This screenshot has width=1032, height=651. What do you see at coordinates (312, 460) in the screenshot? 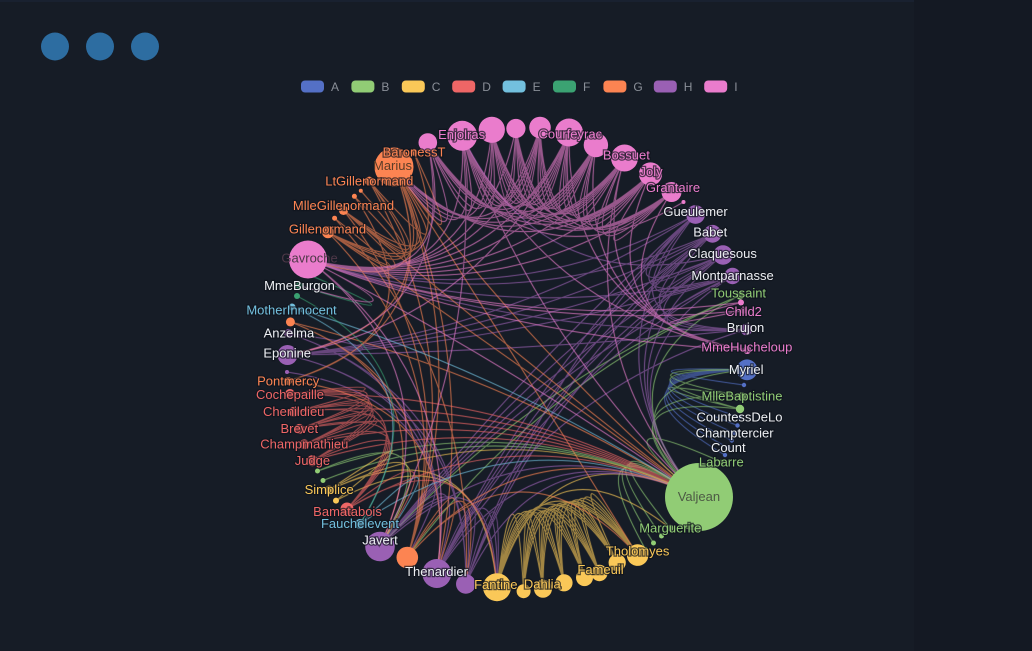
I see `svg-text: Judge` at bounding box center [312, 460].